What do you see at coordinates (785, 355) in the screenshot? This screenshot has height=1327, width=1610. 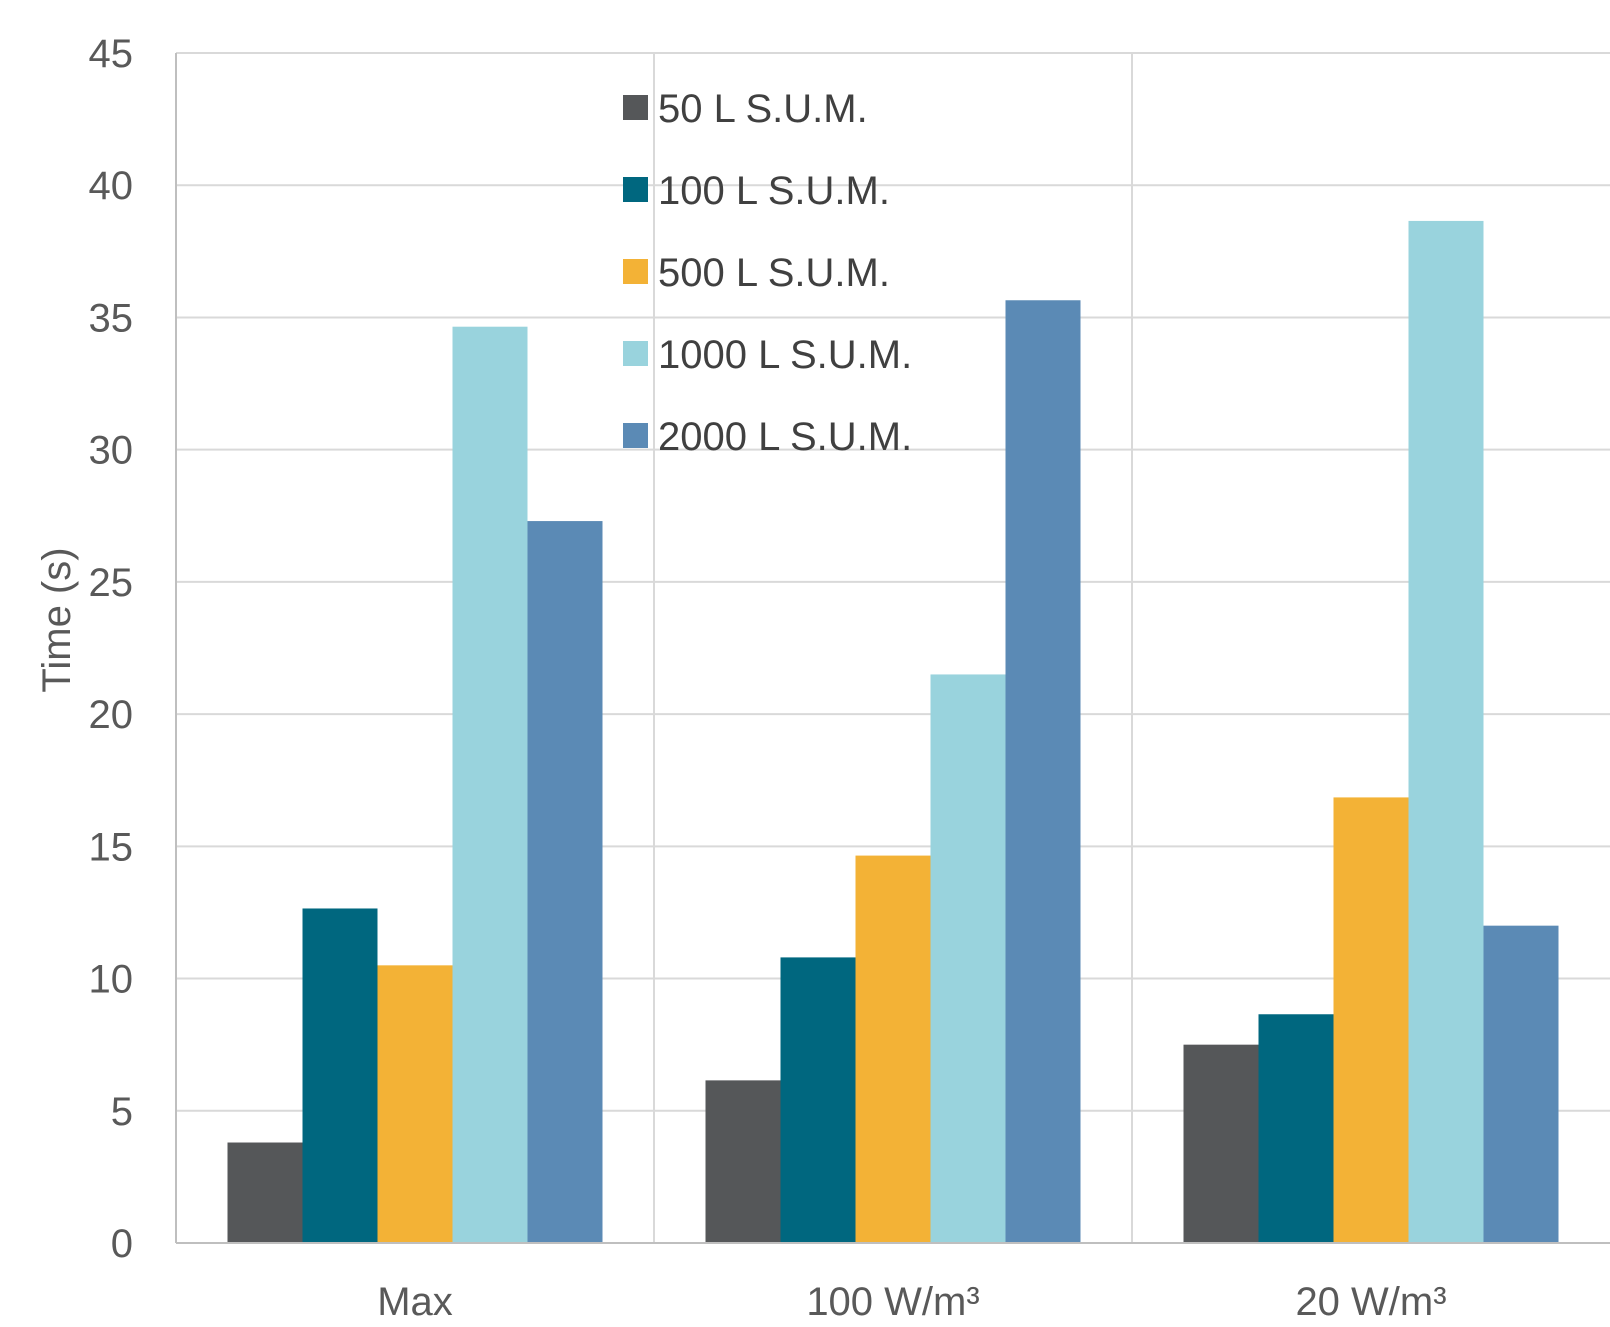 I see `legend-label: 1000 L S.U.M.` at bounding box center [785, 355].